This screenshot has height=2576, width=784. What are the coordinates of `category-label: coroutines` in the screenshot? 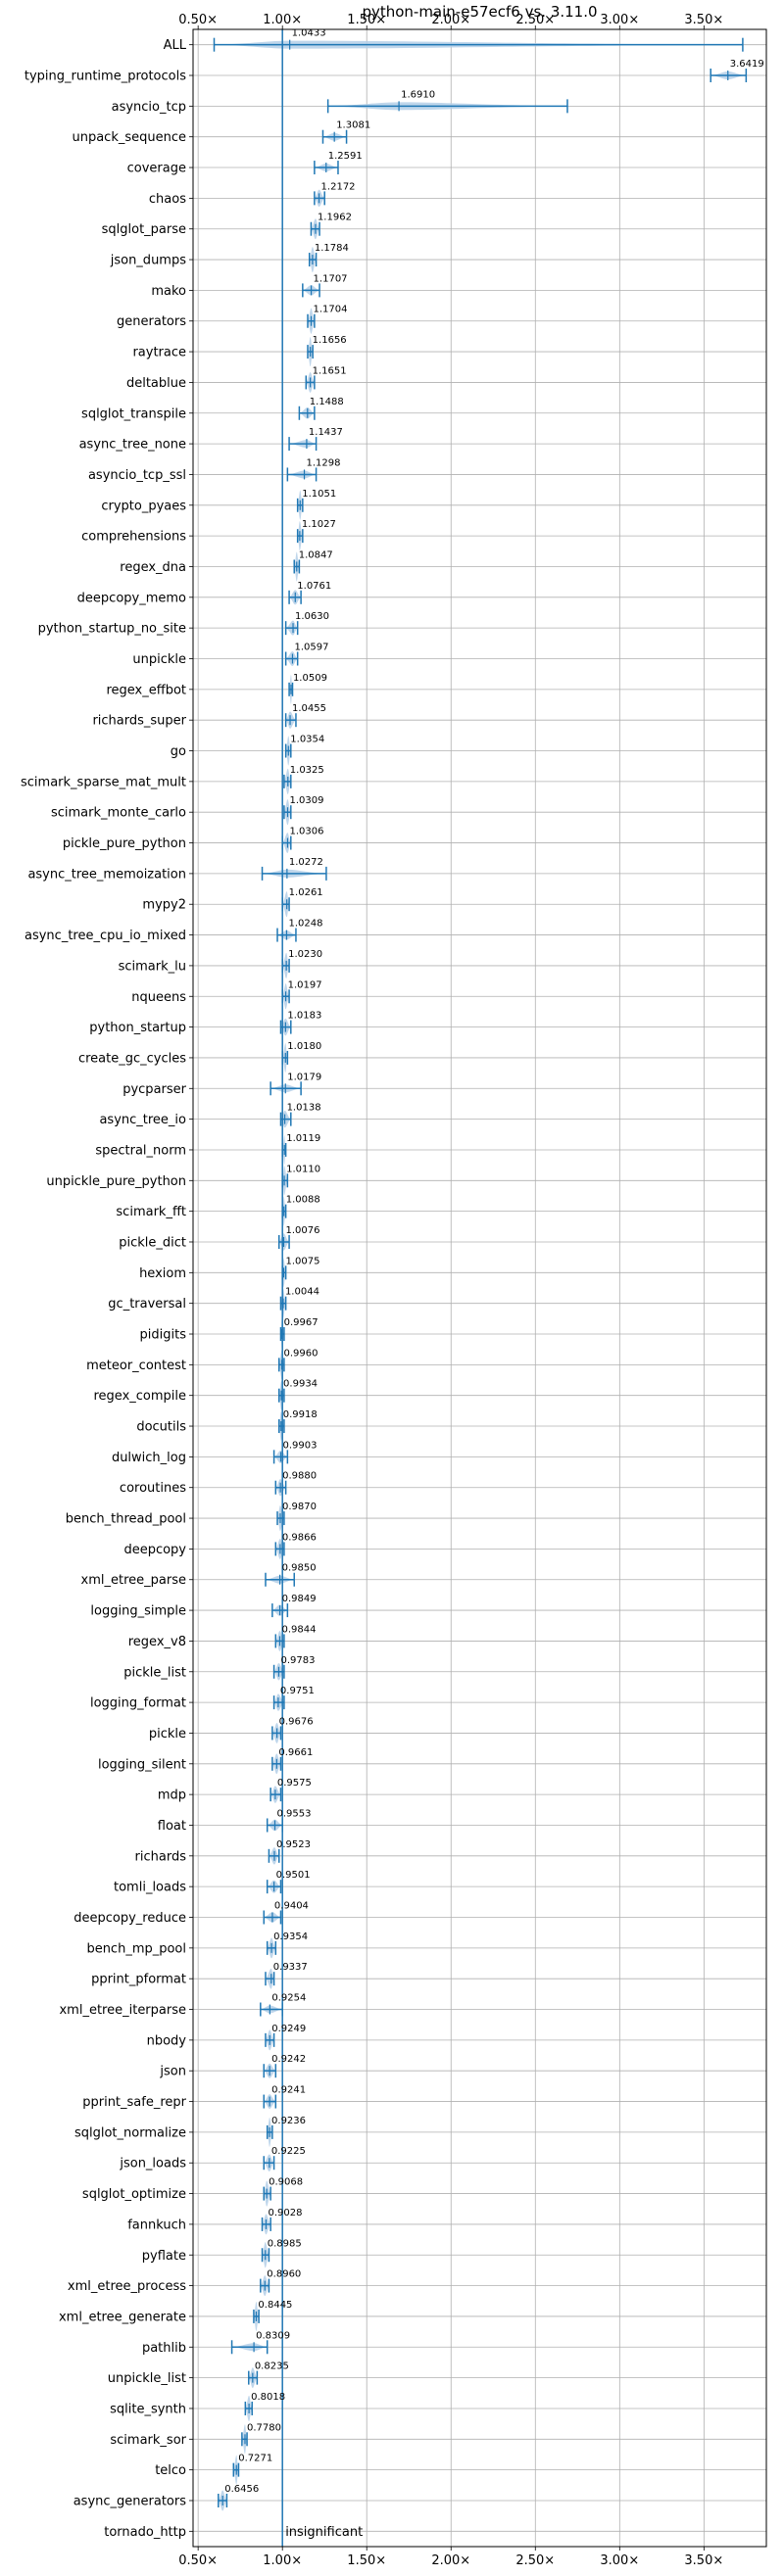 It's located at (153, 1489).